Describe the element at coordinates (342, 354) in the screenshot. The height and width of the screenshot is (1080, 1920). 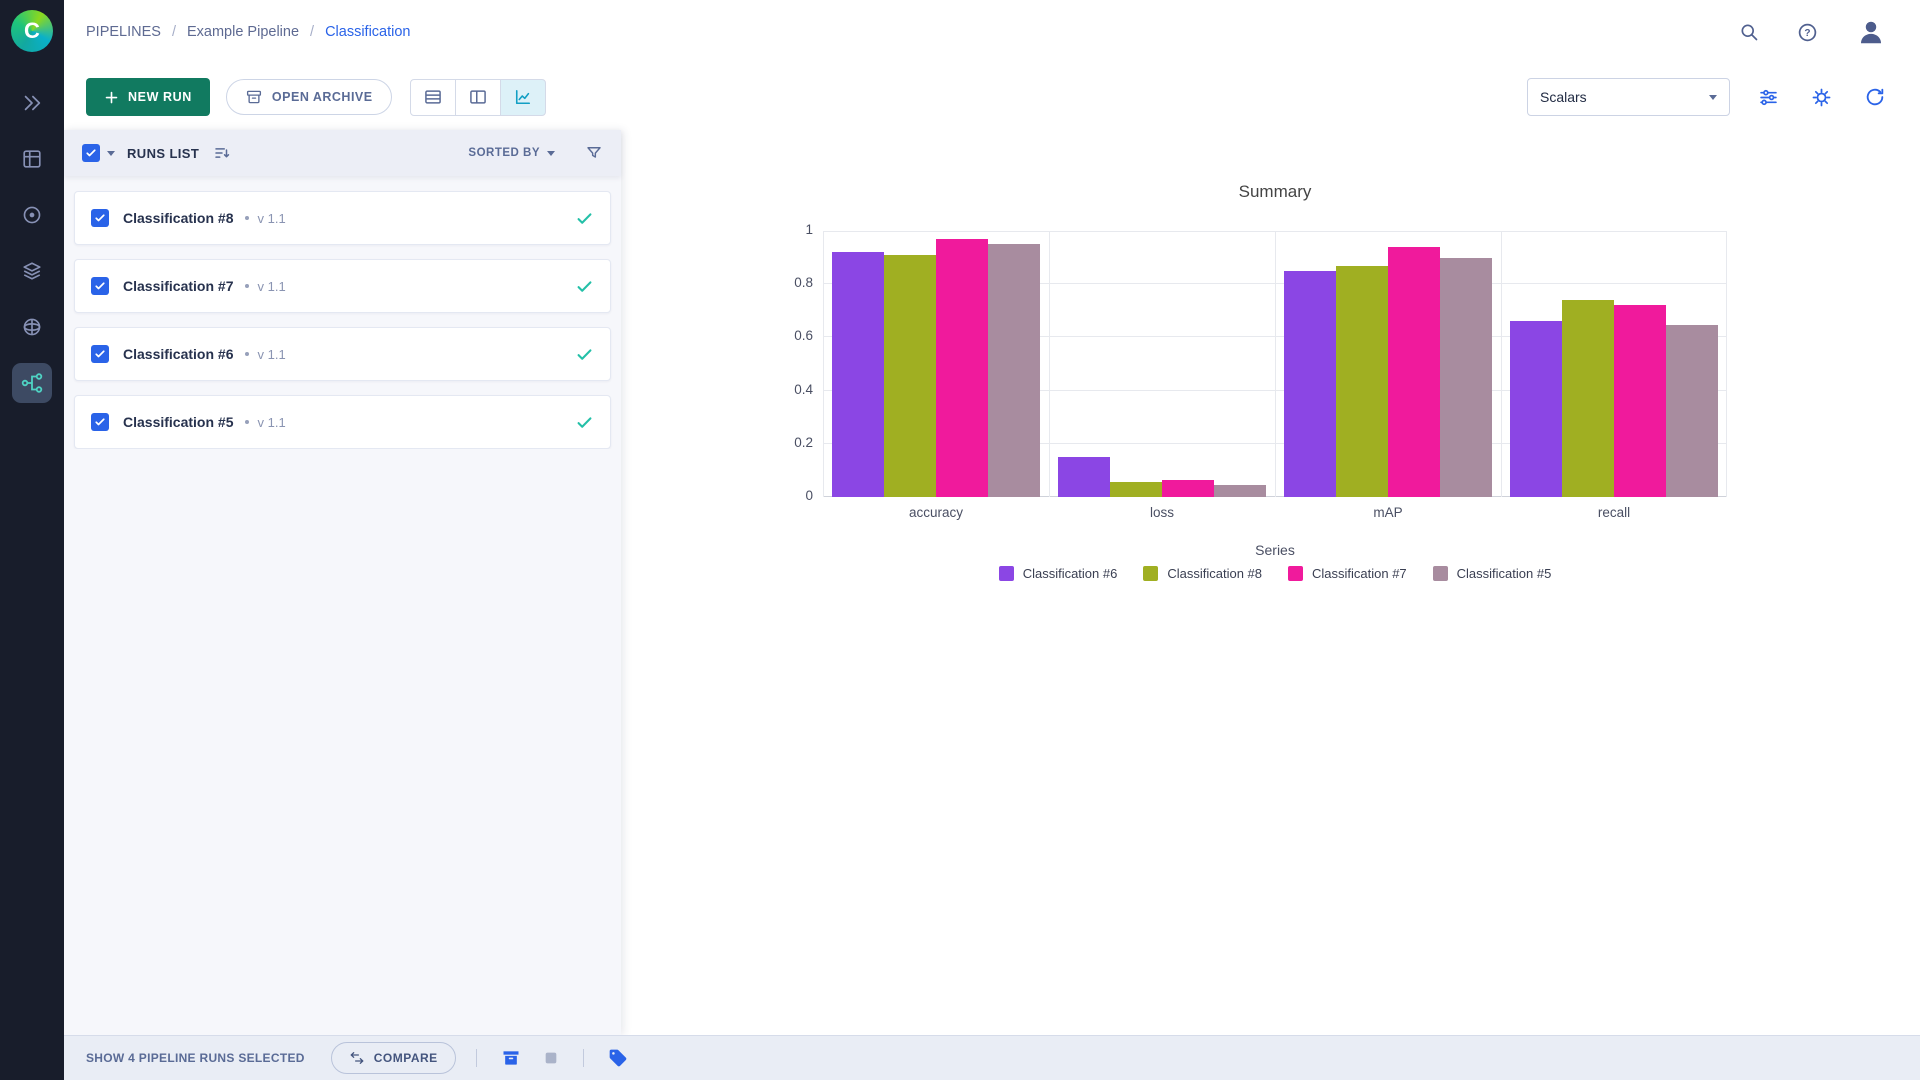
I see `run-list-item: Classification #6 v 1.1` at that location.